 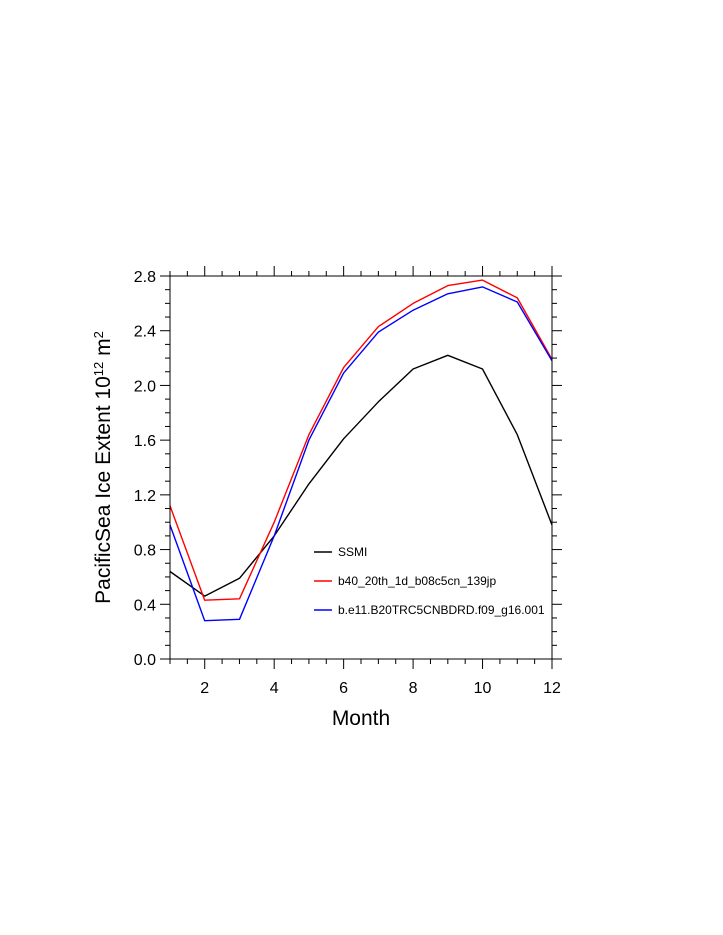 What do you see at coordinates (343, 688) in the screenshot?
I see `x-tick-label: 6` at bounding box center [343, 688].